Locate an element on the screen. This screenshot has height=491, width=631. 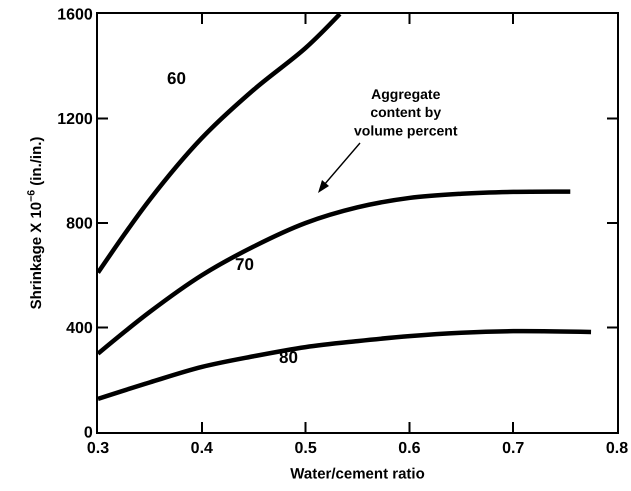
y-tick-label: 0 is located at coordinates (88, 433).